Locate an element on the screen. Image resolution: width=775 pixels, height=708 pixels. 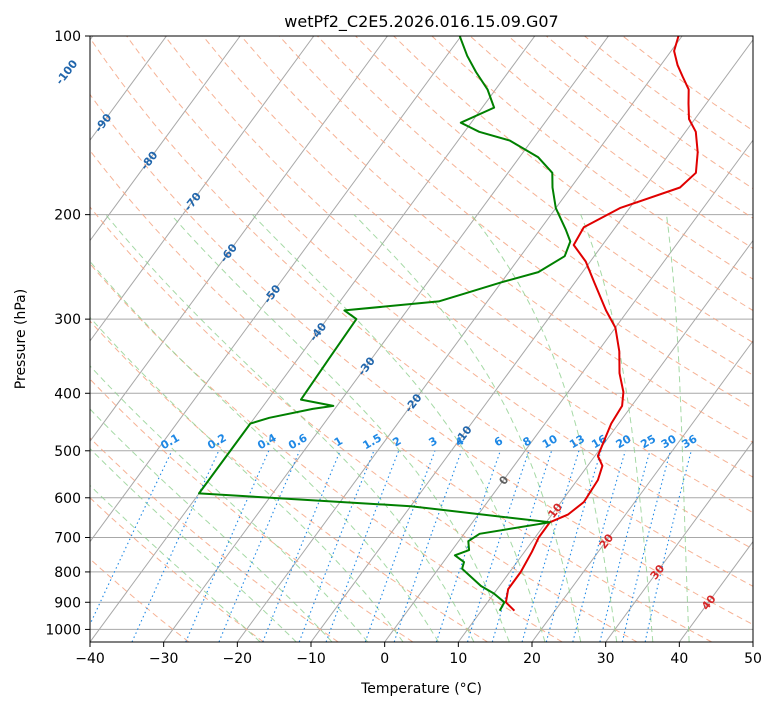
mixing-ratio-label: 25 is located at coordinates (648, 441).